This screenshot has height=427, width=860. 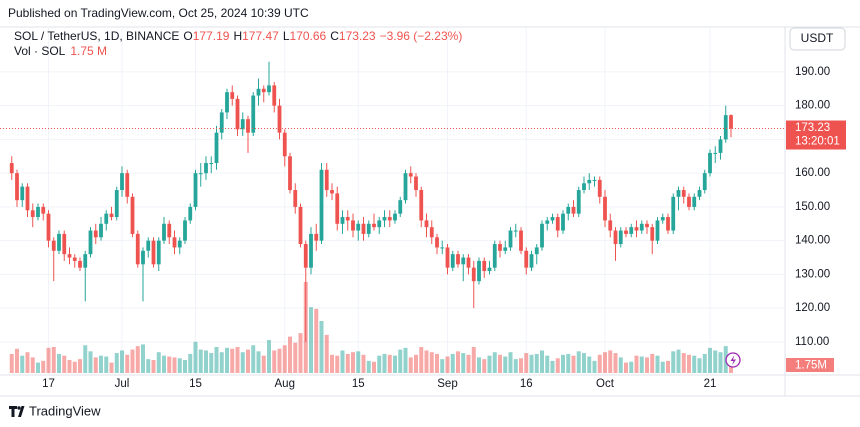 What do you see at coordinates (817, 142) in the screenshot?
I see `countdown: 13:20:01` at bounding box center [817, 142].